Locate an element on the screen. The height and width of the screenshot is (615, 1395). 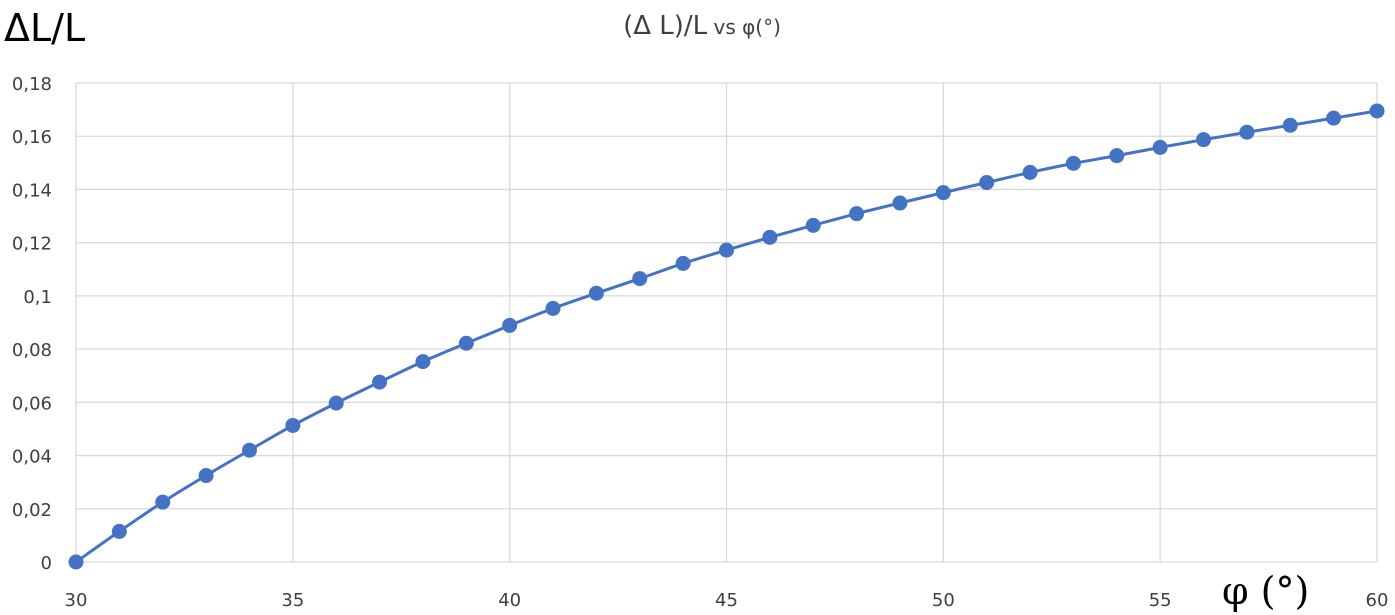
y-axis-label: ΔL/L is located at coordinates (44, 28).